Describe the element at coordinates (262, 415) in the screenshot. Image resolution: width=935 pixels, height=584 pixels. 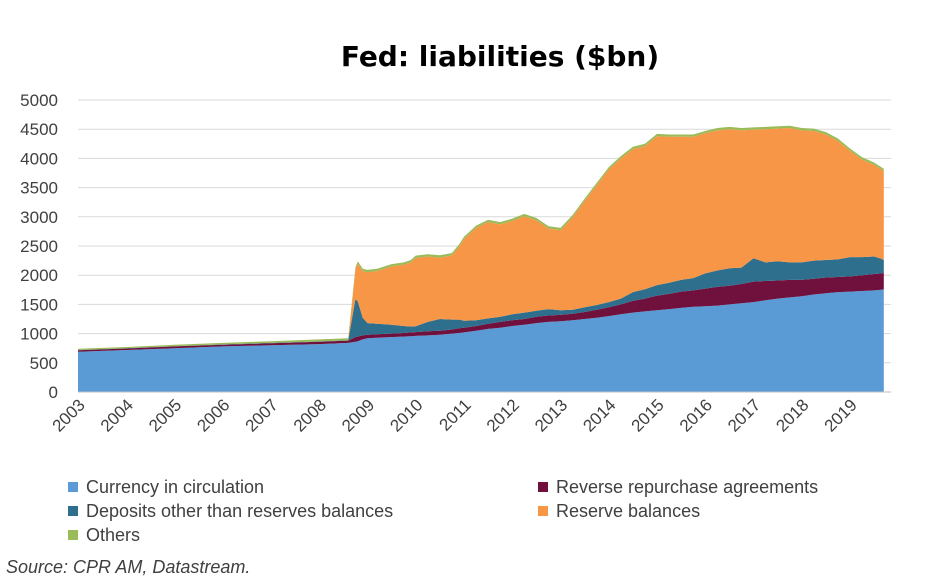
I see `x-tick-label: 2007` at that location.